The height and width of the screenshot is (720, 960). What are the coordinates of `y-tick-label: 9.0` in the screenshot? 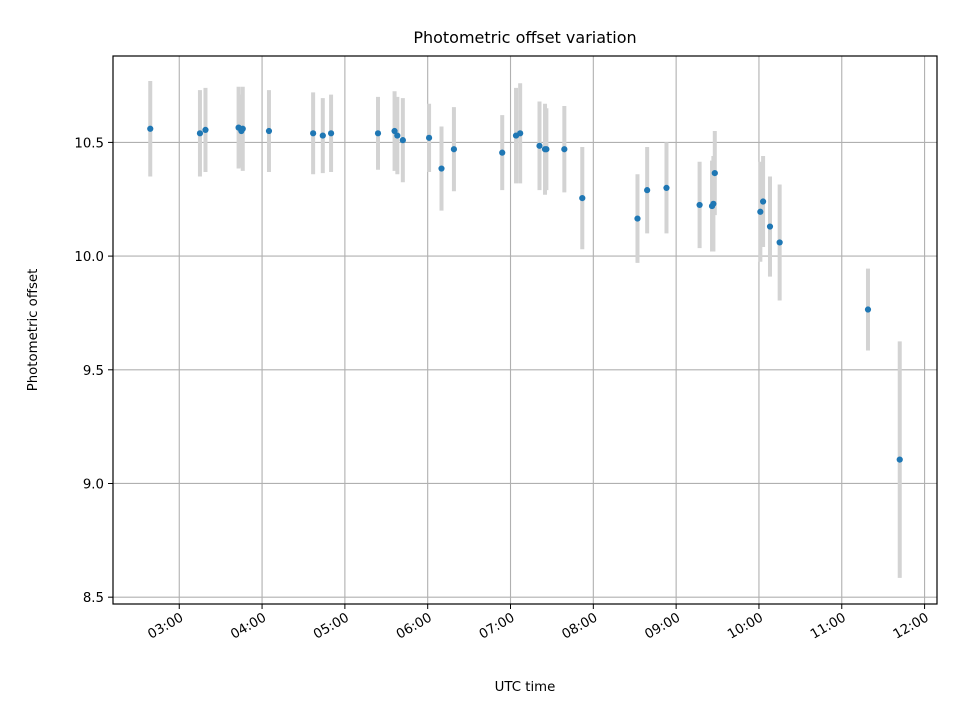 It's located at (93, 484).